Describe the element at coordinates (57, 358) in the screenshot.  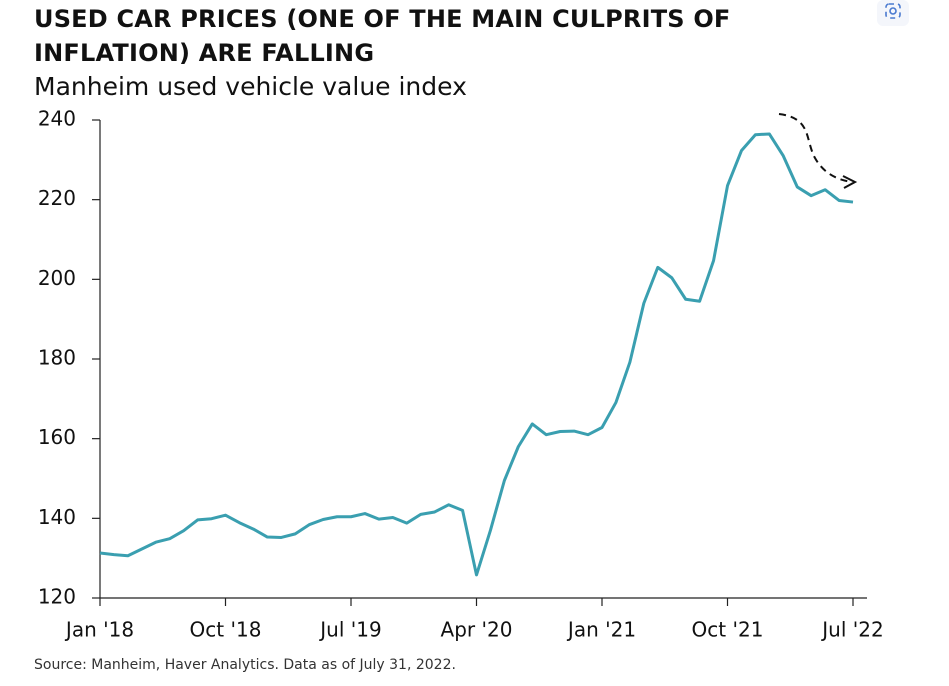
I see `y-tick-label: 180` at that location.